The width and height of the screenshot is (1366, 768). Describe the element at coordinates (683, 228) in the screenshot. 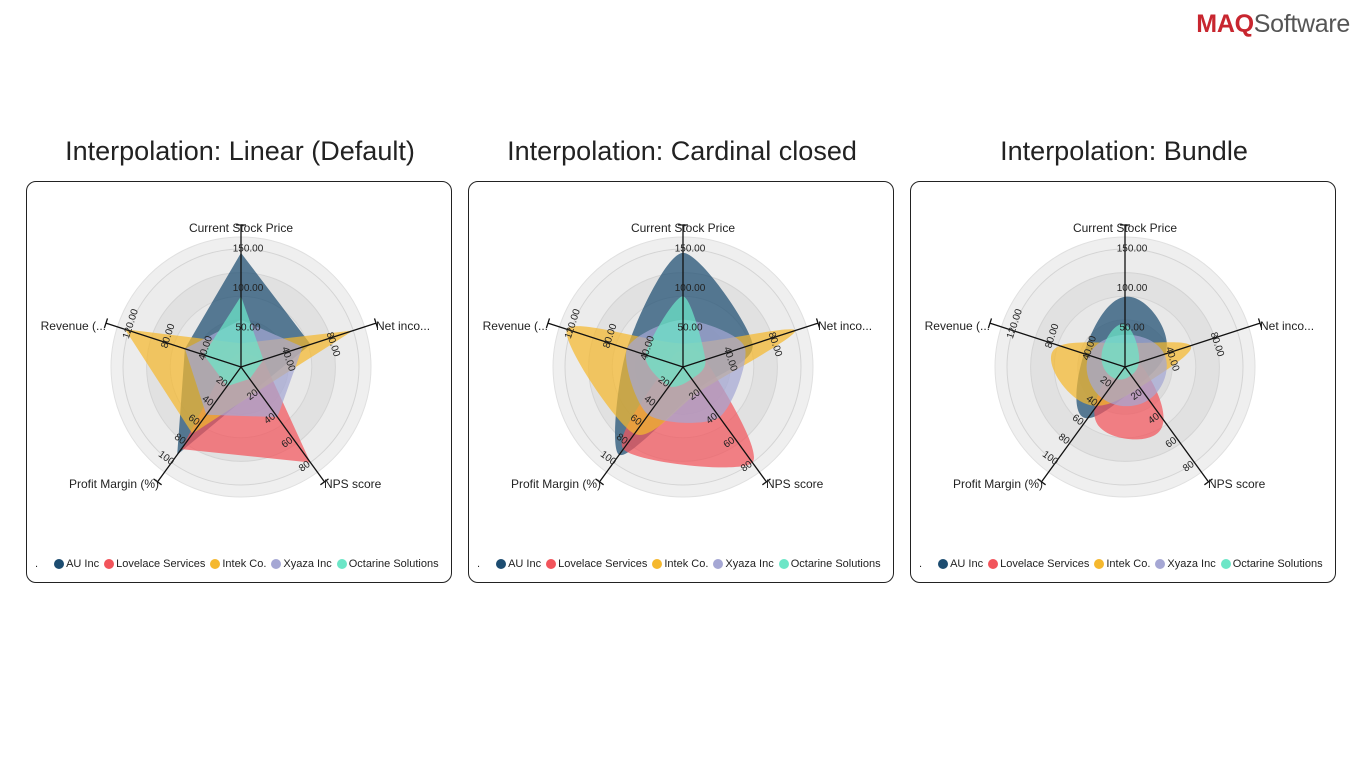

I see `radar-axis-label: Current Stock Price` at that location.